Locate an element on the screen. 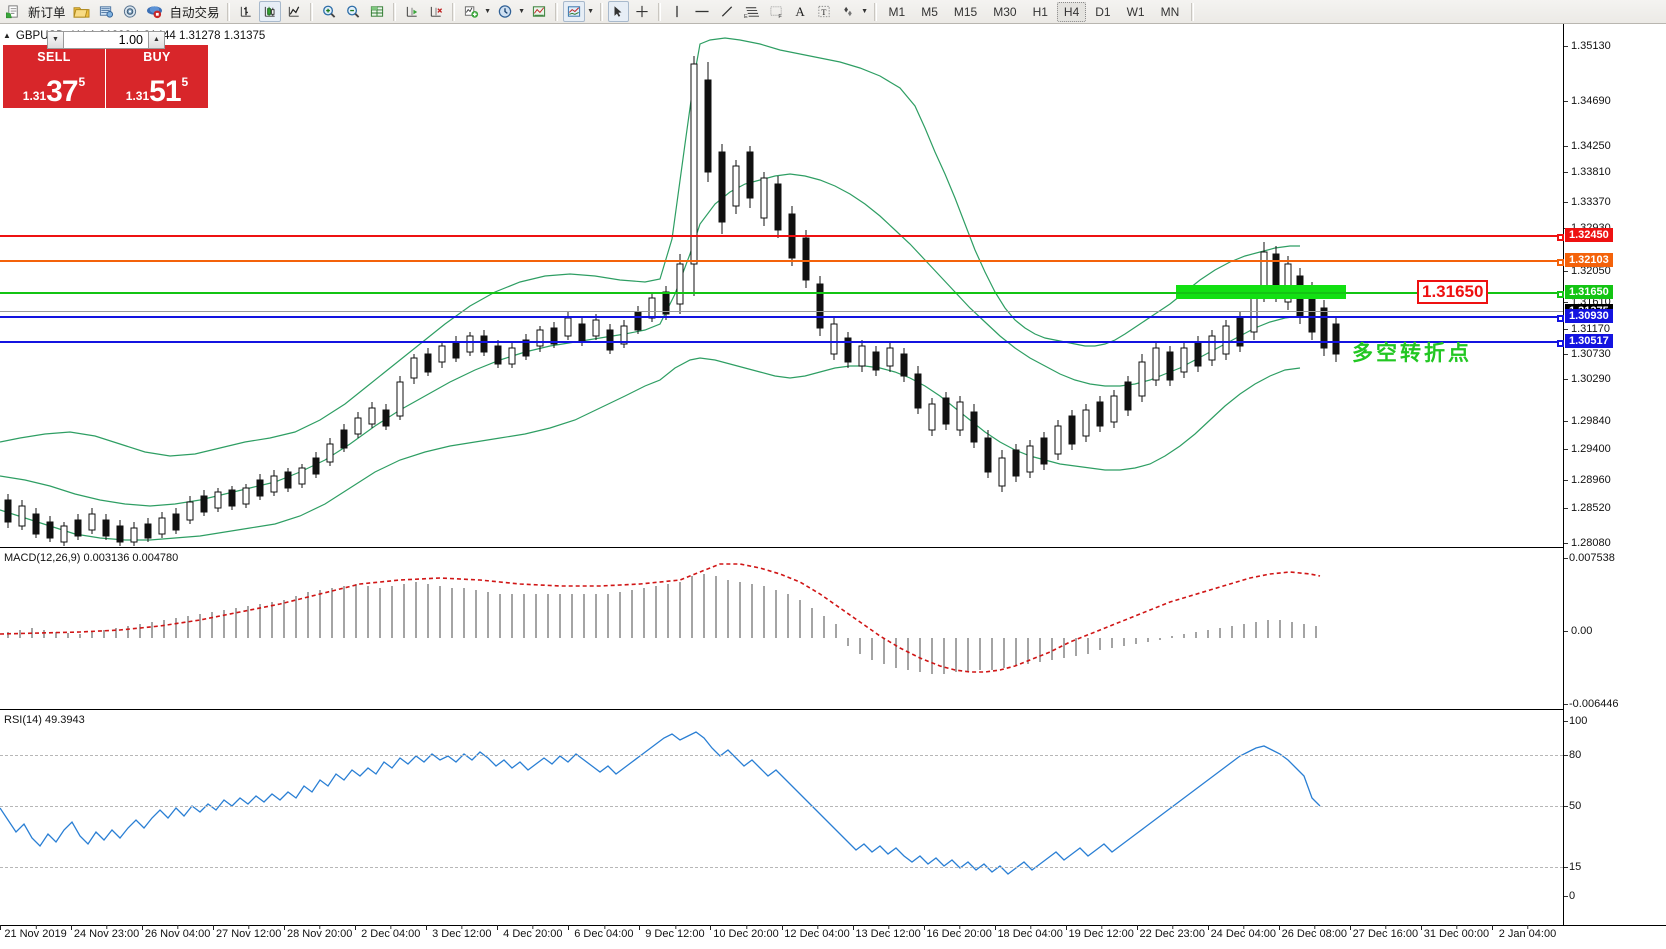 The height and width of the screenshot is (949, 1666). x-tick: 2 Jan 04:00 is located at coordinates (1527, 932).